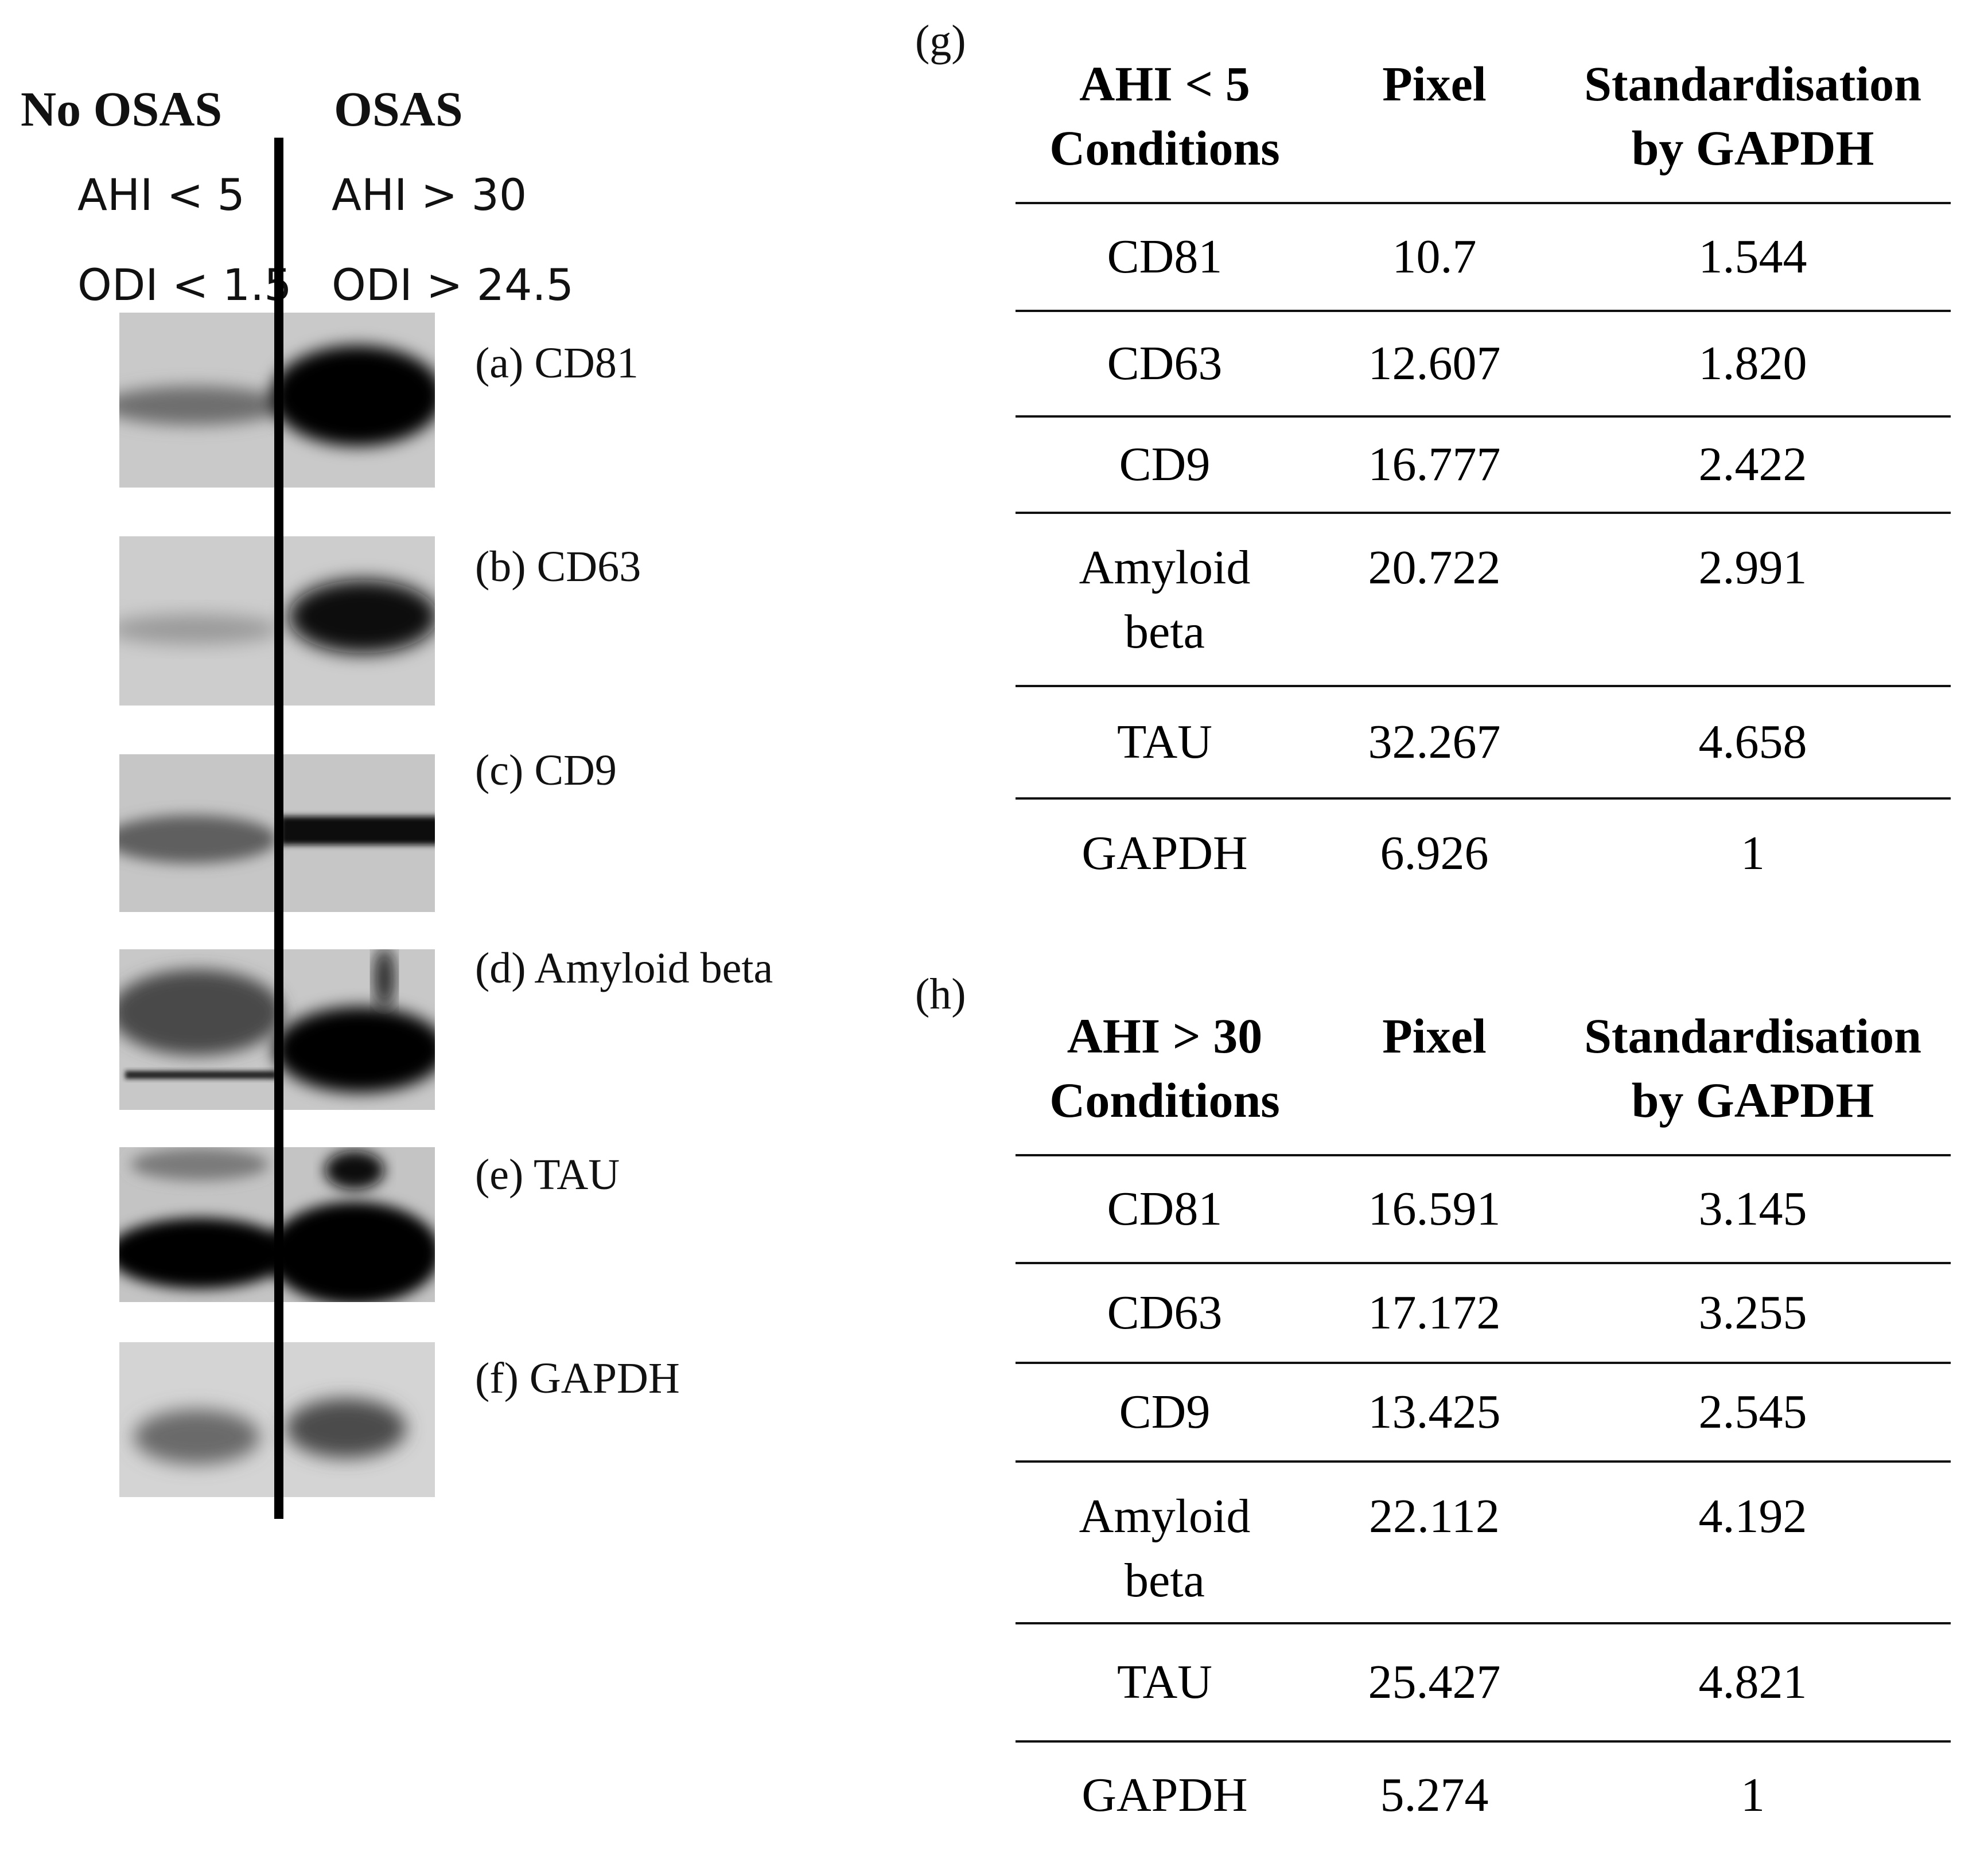 This screenshot has height=1855, width=1988. I want to click on lane-divider, so click(278, 828).